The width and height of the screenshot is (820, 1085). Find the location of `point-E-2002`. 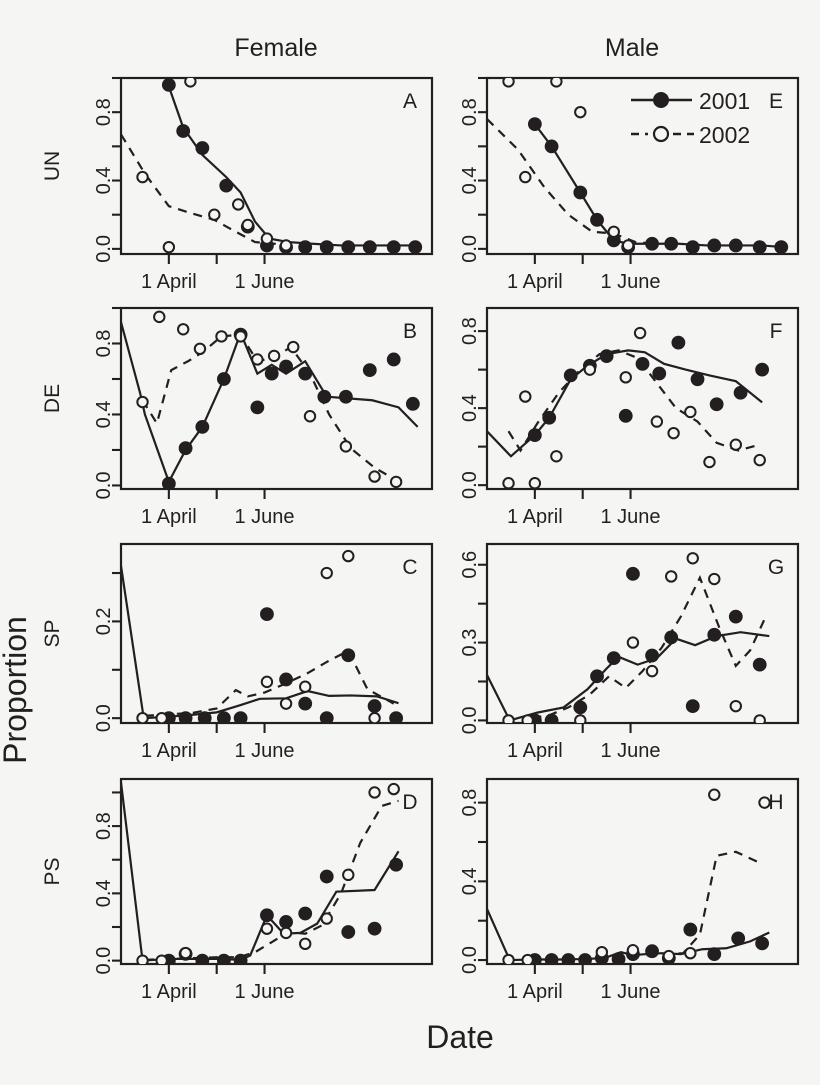

point-E-2002 is located at coordinates (556, 83).